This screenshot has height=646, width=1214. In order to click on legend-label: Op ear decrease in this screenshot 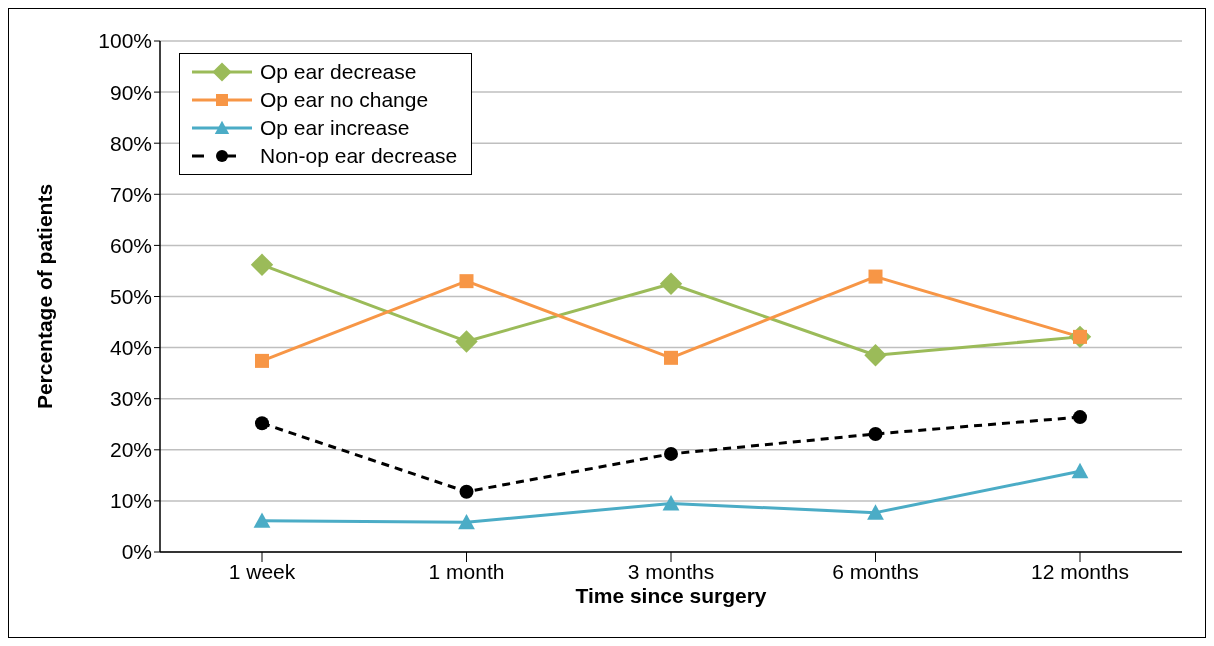, I will do `click(338, 72)`.